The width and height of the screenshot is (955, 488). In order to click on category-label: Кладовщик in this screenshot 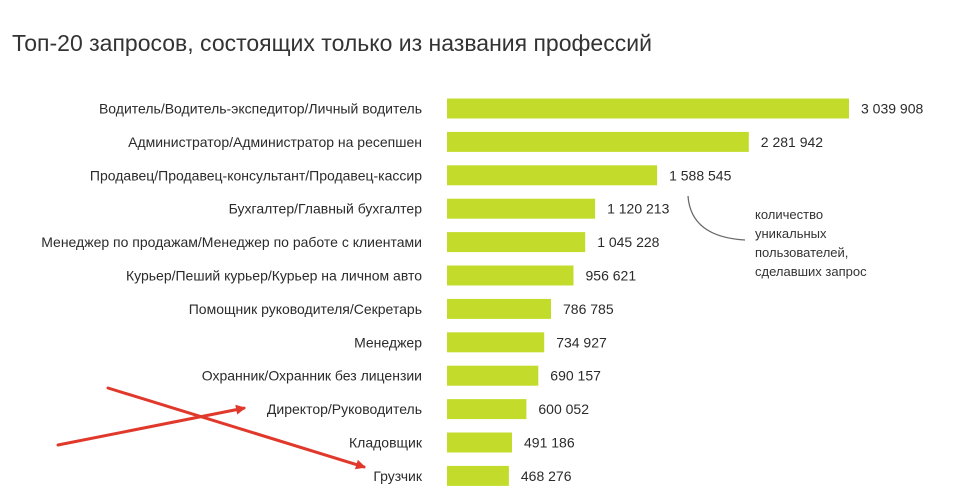, I will do `click(386, 443)`.